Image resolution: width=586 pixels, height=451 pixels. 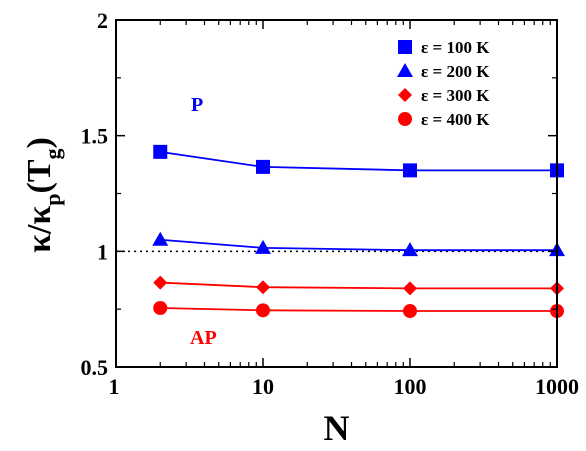 What do you see at coordinates (39, 170) in the screenshot?
I see `y-axis-label-T: T` at bounding box center [39, 170].